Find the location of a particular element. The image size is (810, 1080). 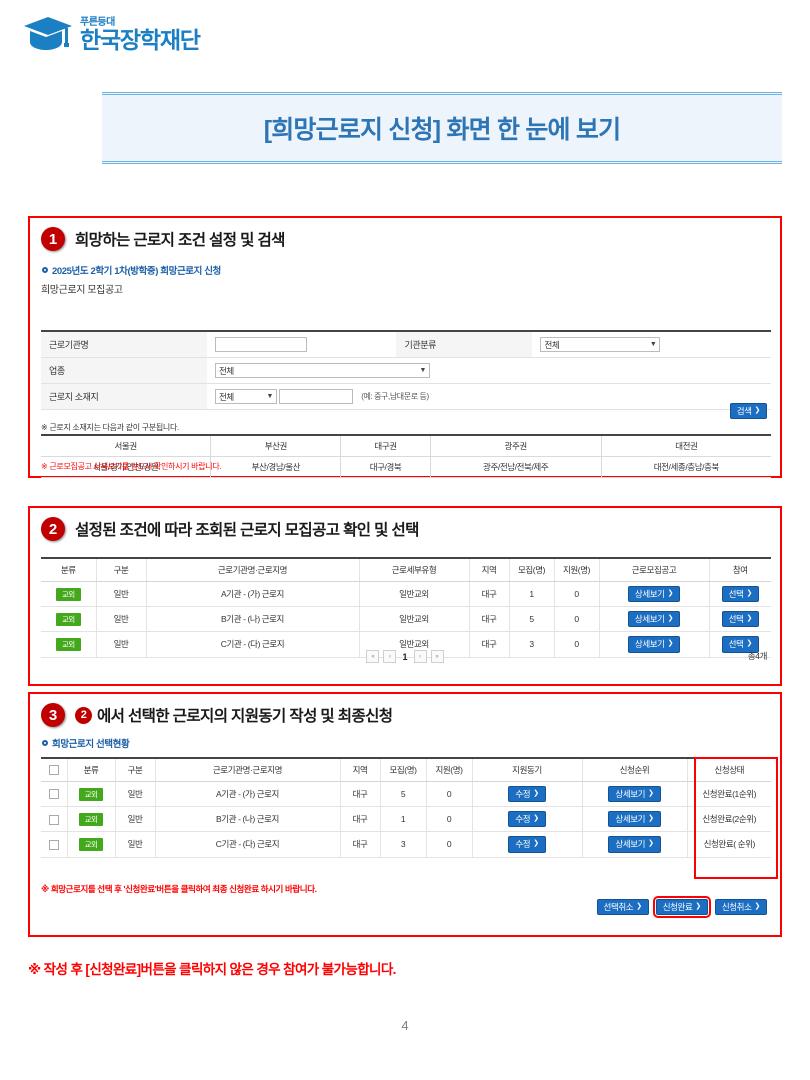

cancel-selection-button: 선택취소 ❯ is located at coordinates (622, 907).